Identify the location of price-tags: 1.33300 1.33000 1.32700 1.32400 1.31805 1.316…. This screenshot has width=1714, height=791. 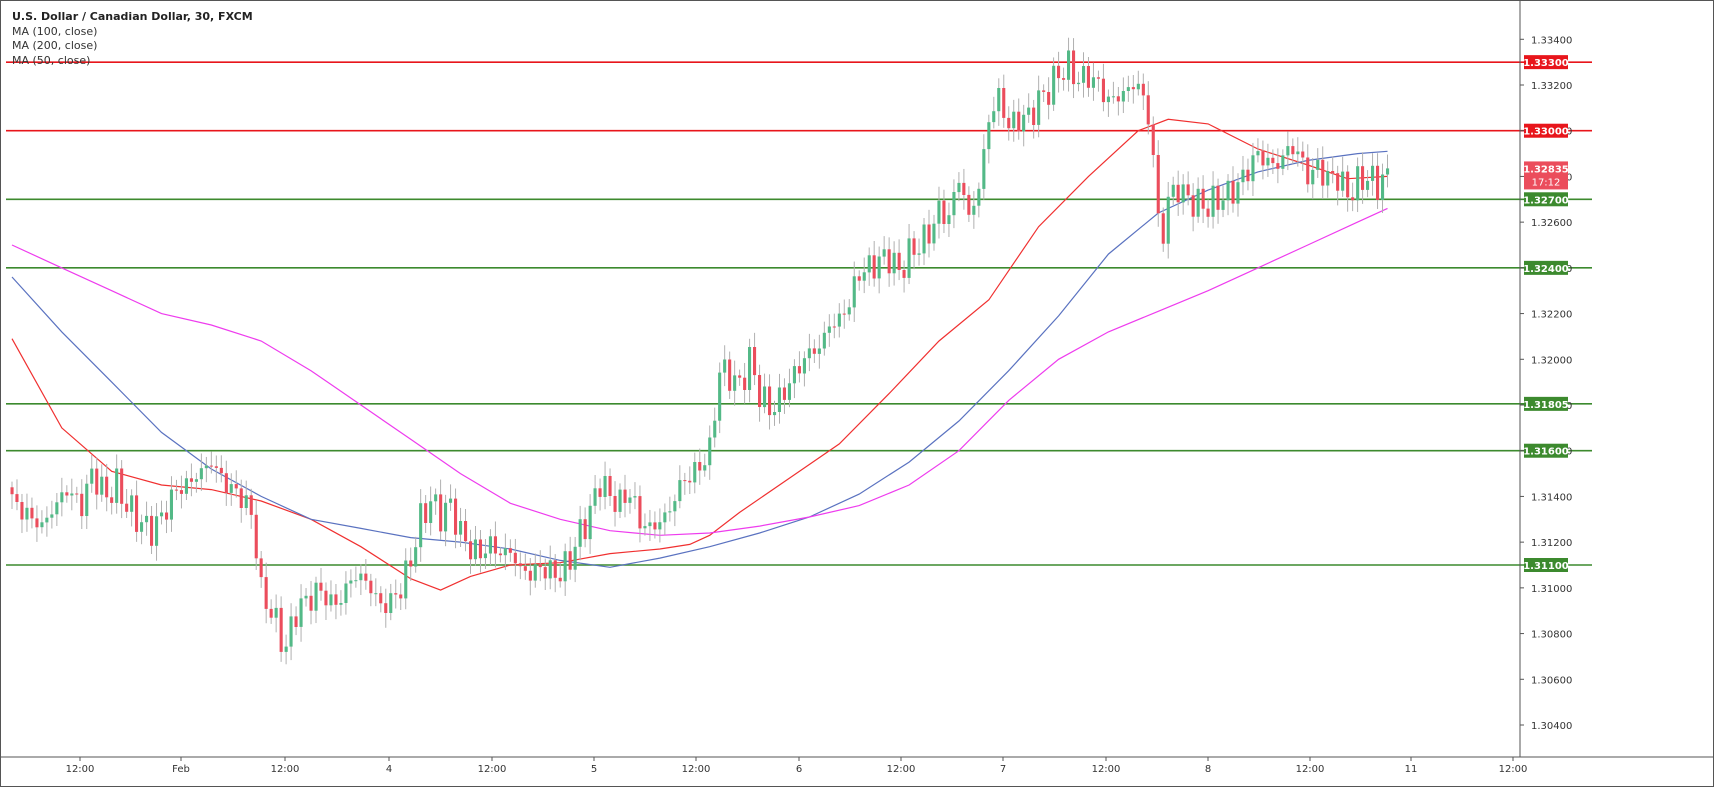
(1546, 313).